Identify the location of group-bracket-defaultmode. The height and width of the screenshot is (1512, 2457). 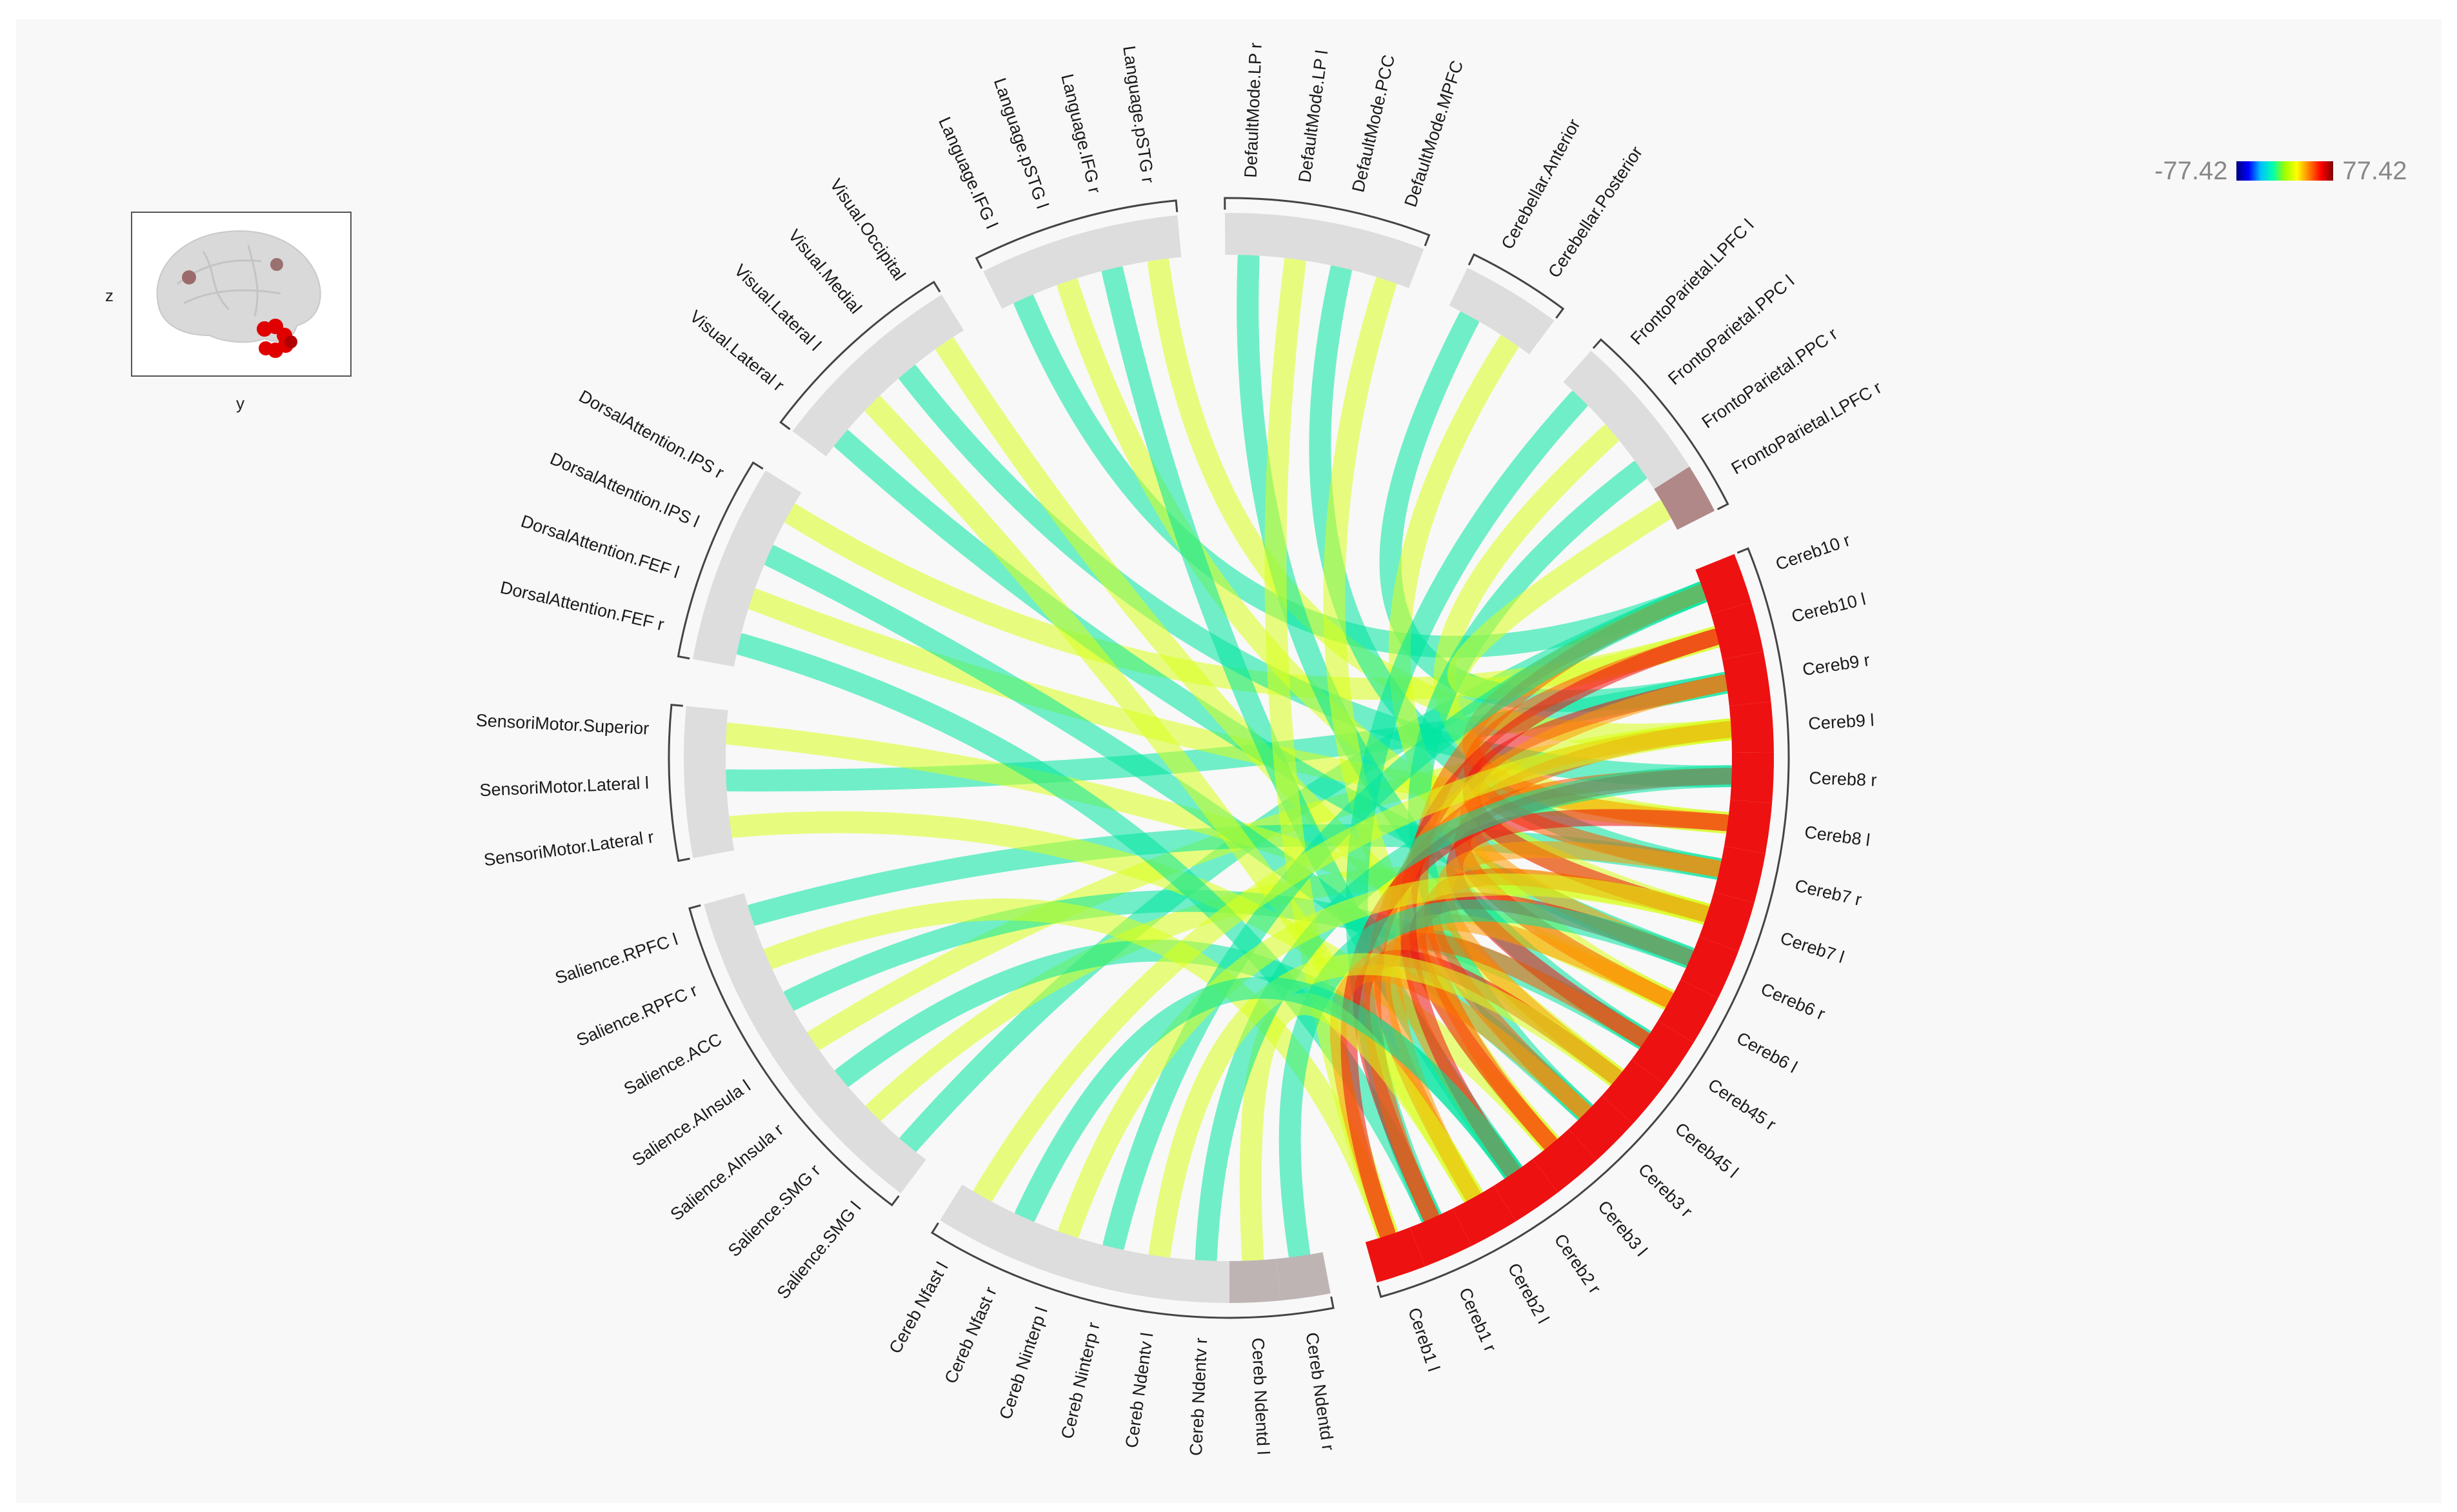
(1327, 221).